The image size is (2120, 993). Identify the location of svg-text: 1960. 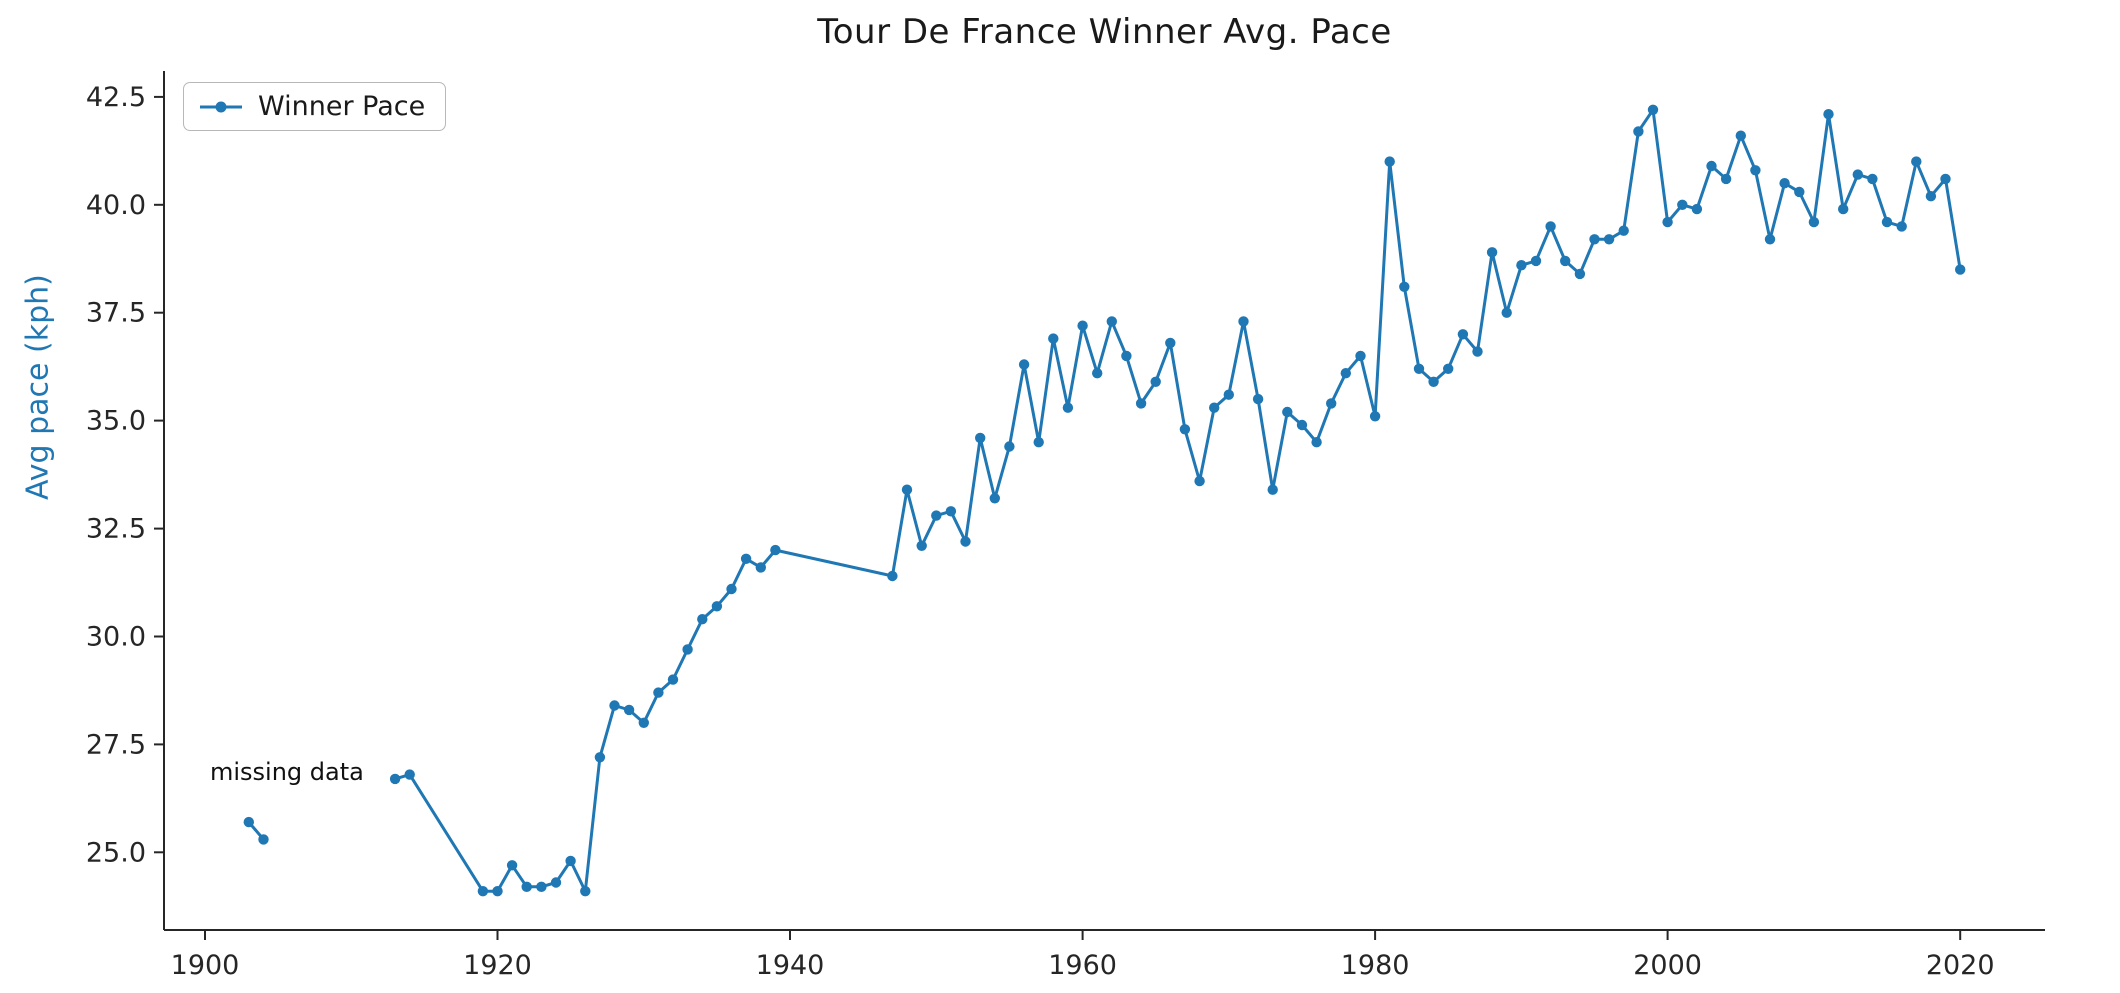
(1082, 965).